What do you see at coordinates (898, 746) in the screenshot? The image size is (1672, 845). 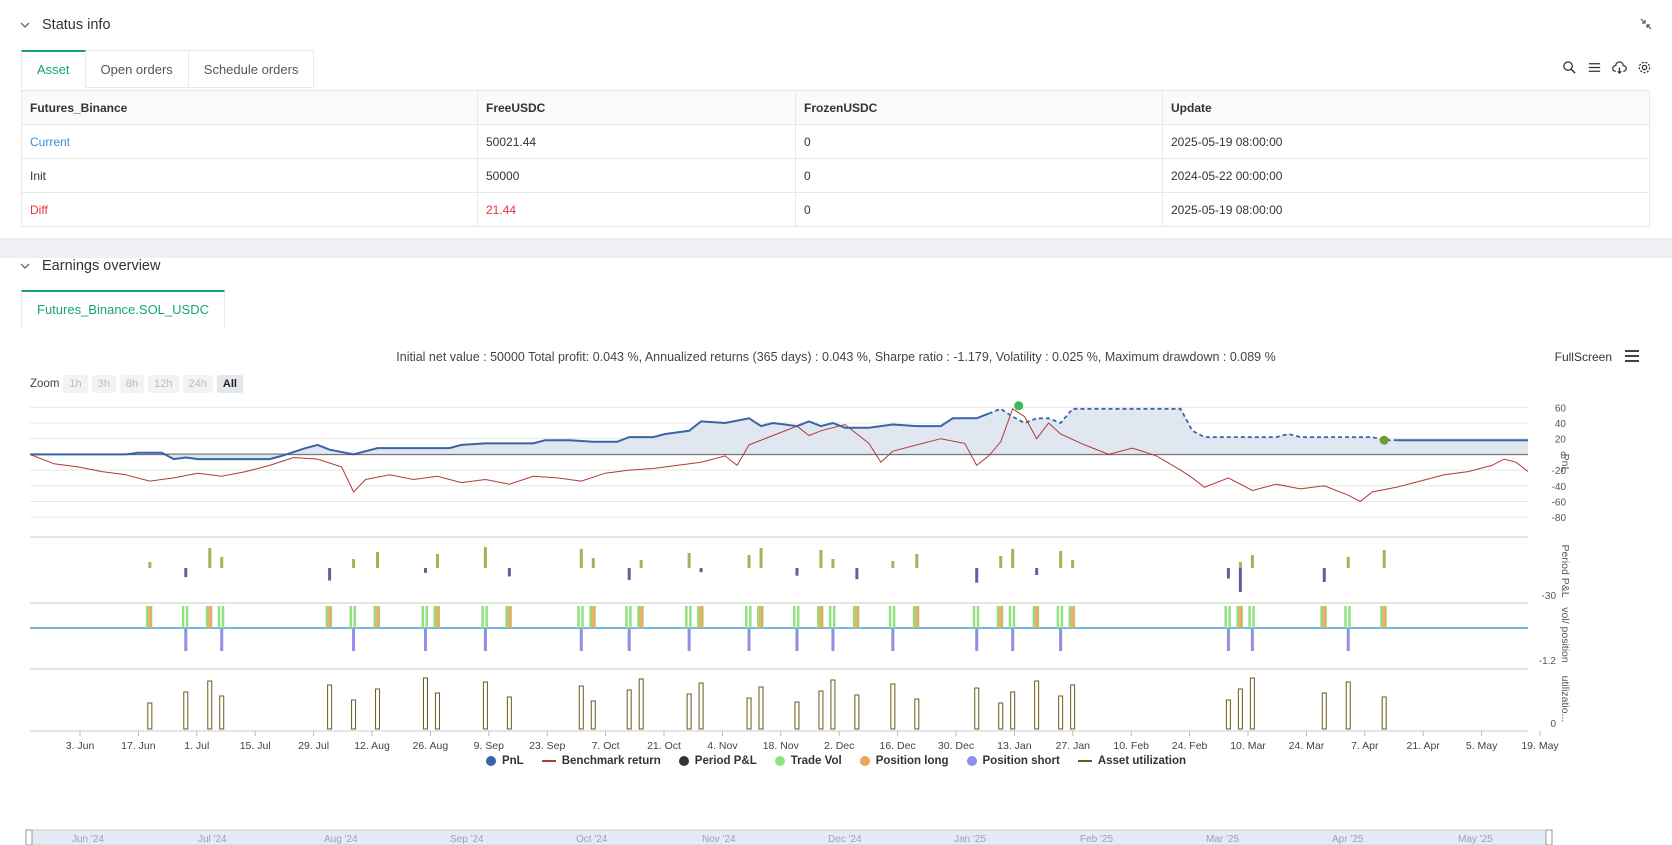 I see `x-tick-label: 16. Dec` at bounding box center [898, 746].